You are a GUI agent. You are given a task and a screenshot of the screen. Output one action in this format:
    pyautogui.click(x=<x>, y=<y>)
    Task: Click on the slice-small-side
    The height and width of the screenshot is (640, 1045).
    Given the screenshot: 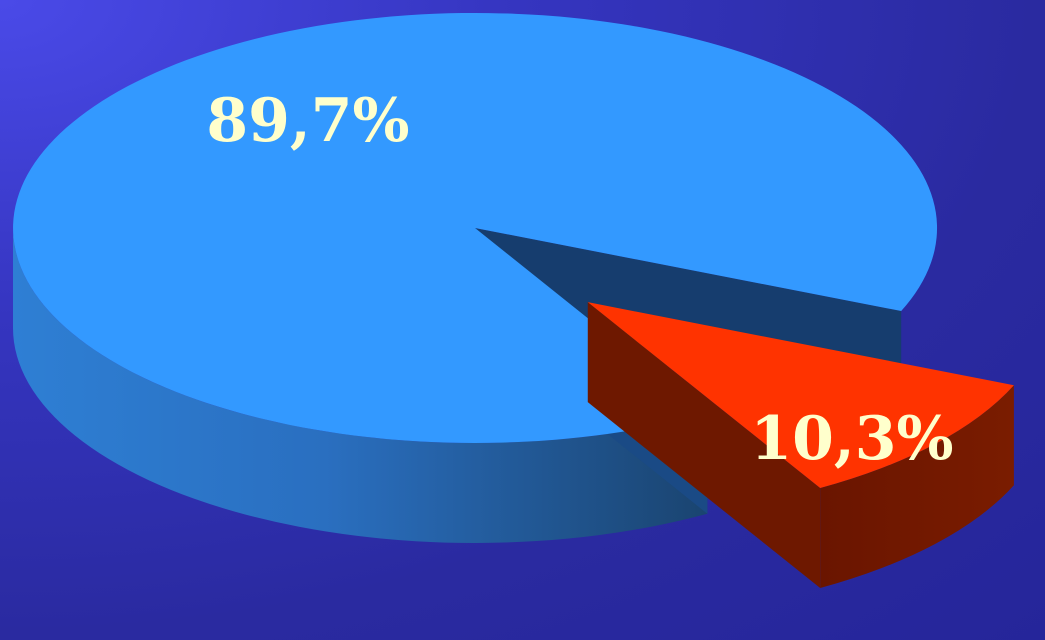 What is the action you would take?
    pyautogui.click(x=917, y=486)
    